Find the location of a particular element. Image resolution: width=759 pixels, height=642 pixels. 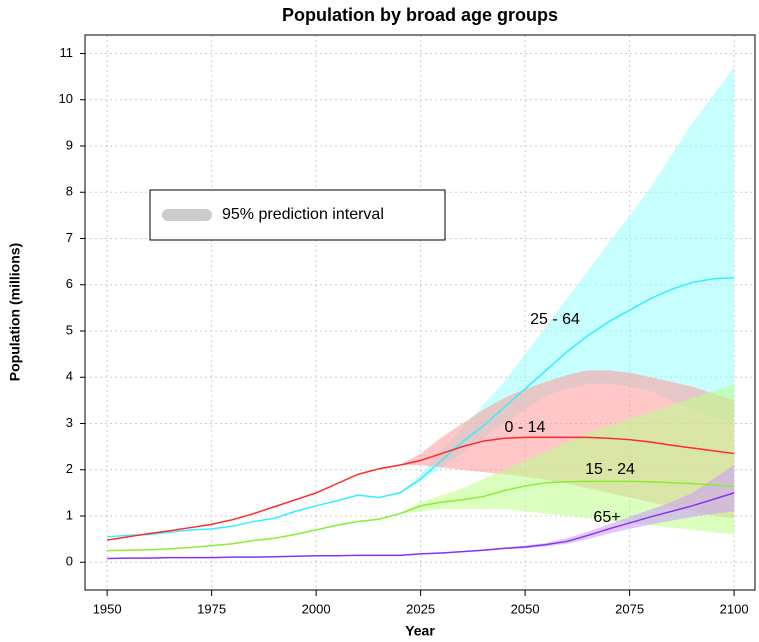

x-tick-label: 1950 is located at coordinates (107, 608).